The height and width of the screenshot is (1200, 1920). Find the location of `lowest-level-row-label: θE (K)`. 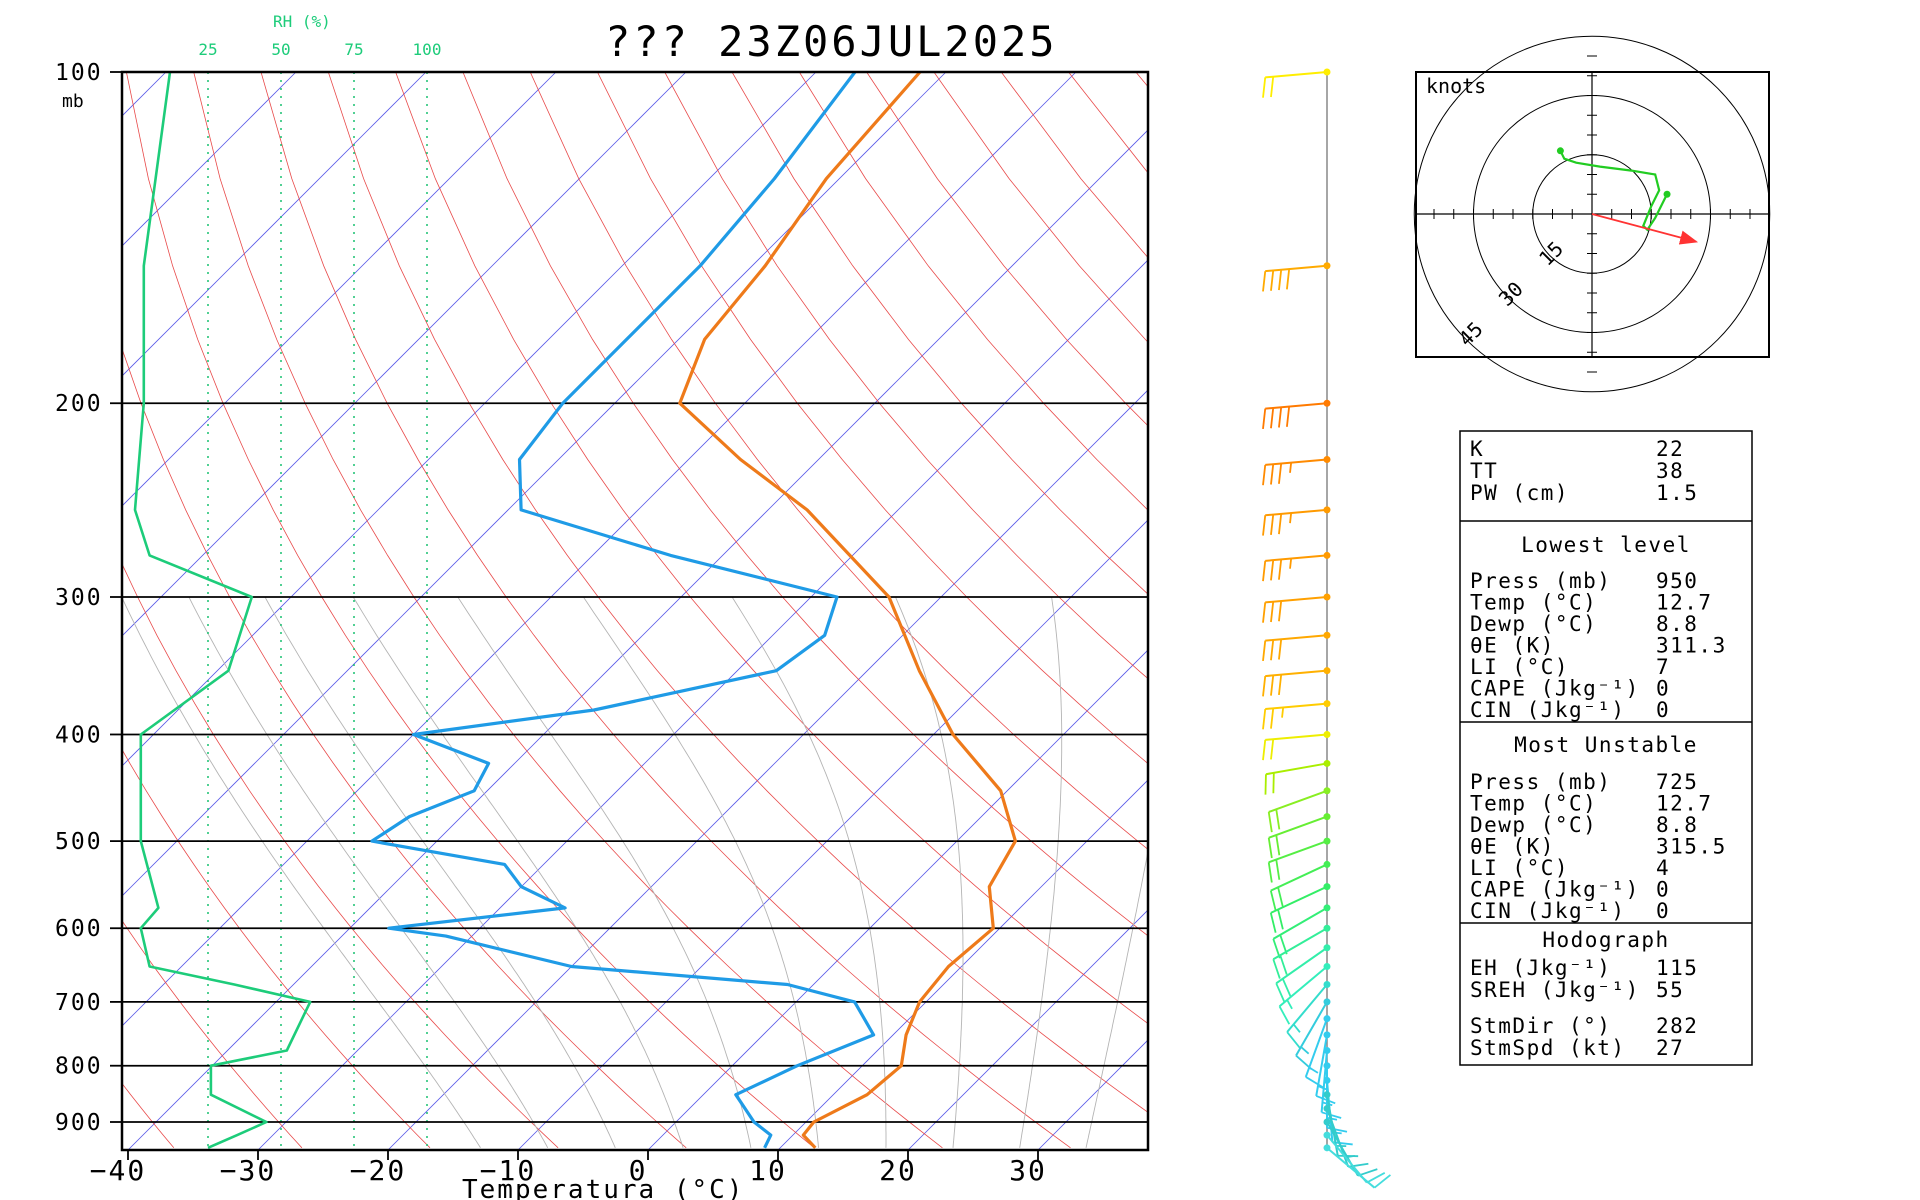

lowest-level-row-label: θE (K) is located at coordinates (1512, 646).